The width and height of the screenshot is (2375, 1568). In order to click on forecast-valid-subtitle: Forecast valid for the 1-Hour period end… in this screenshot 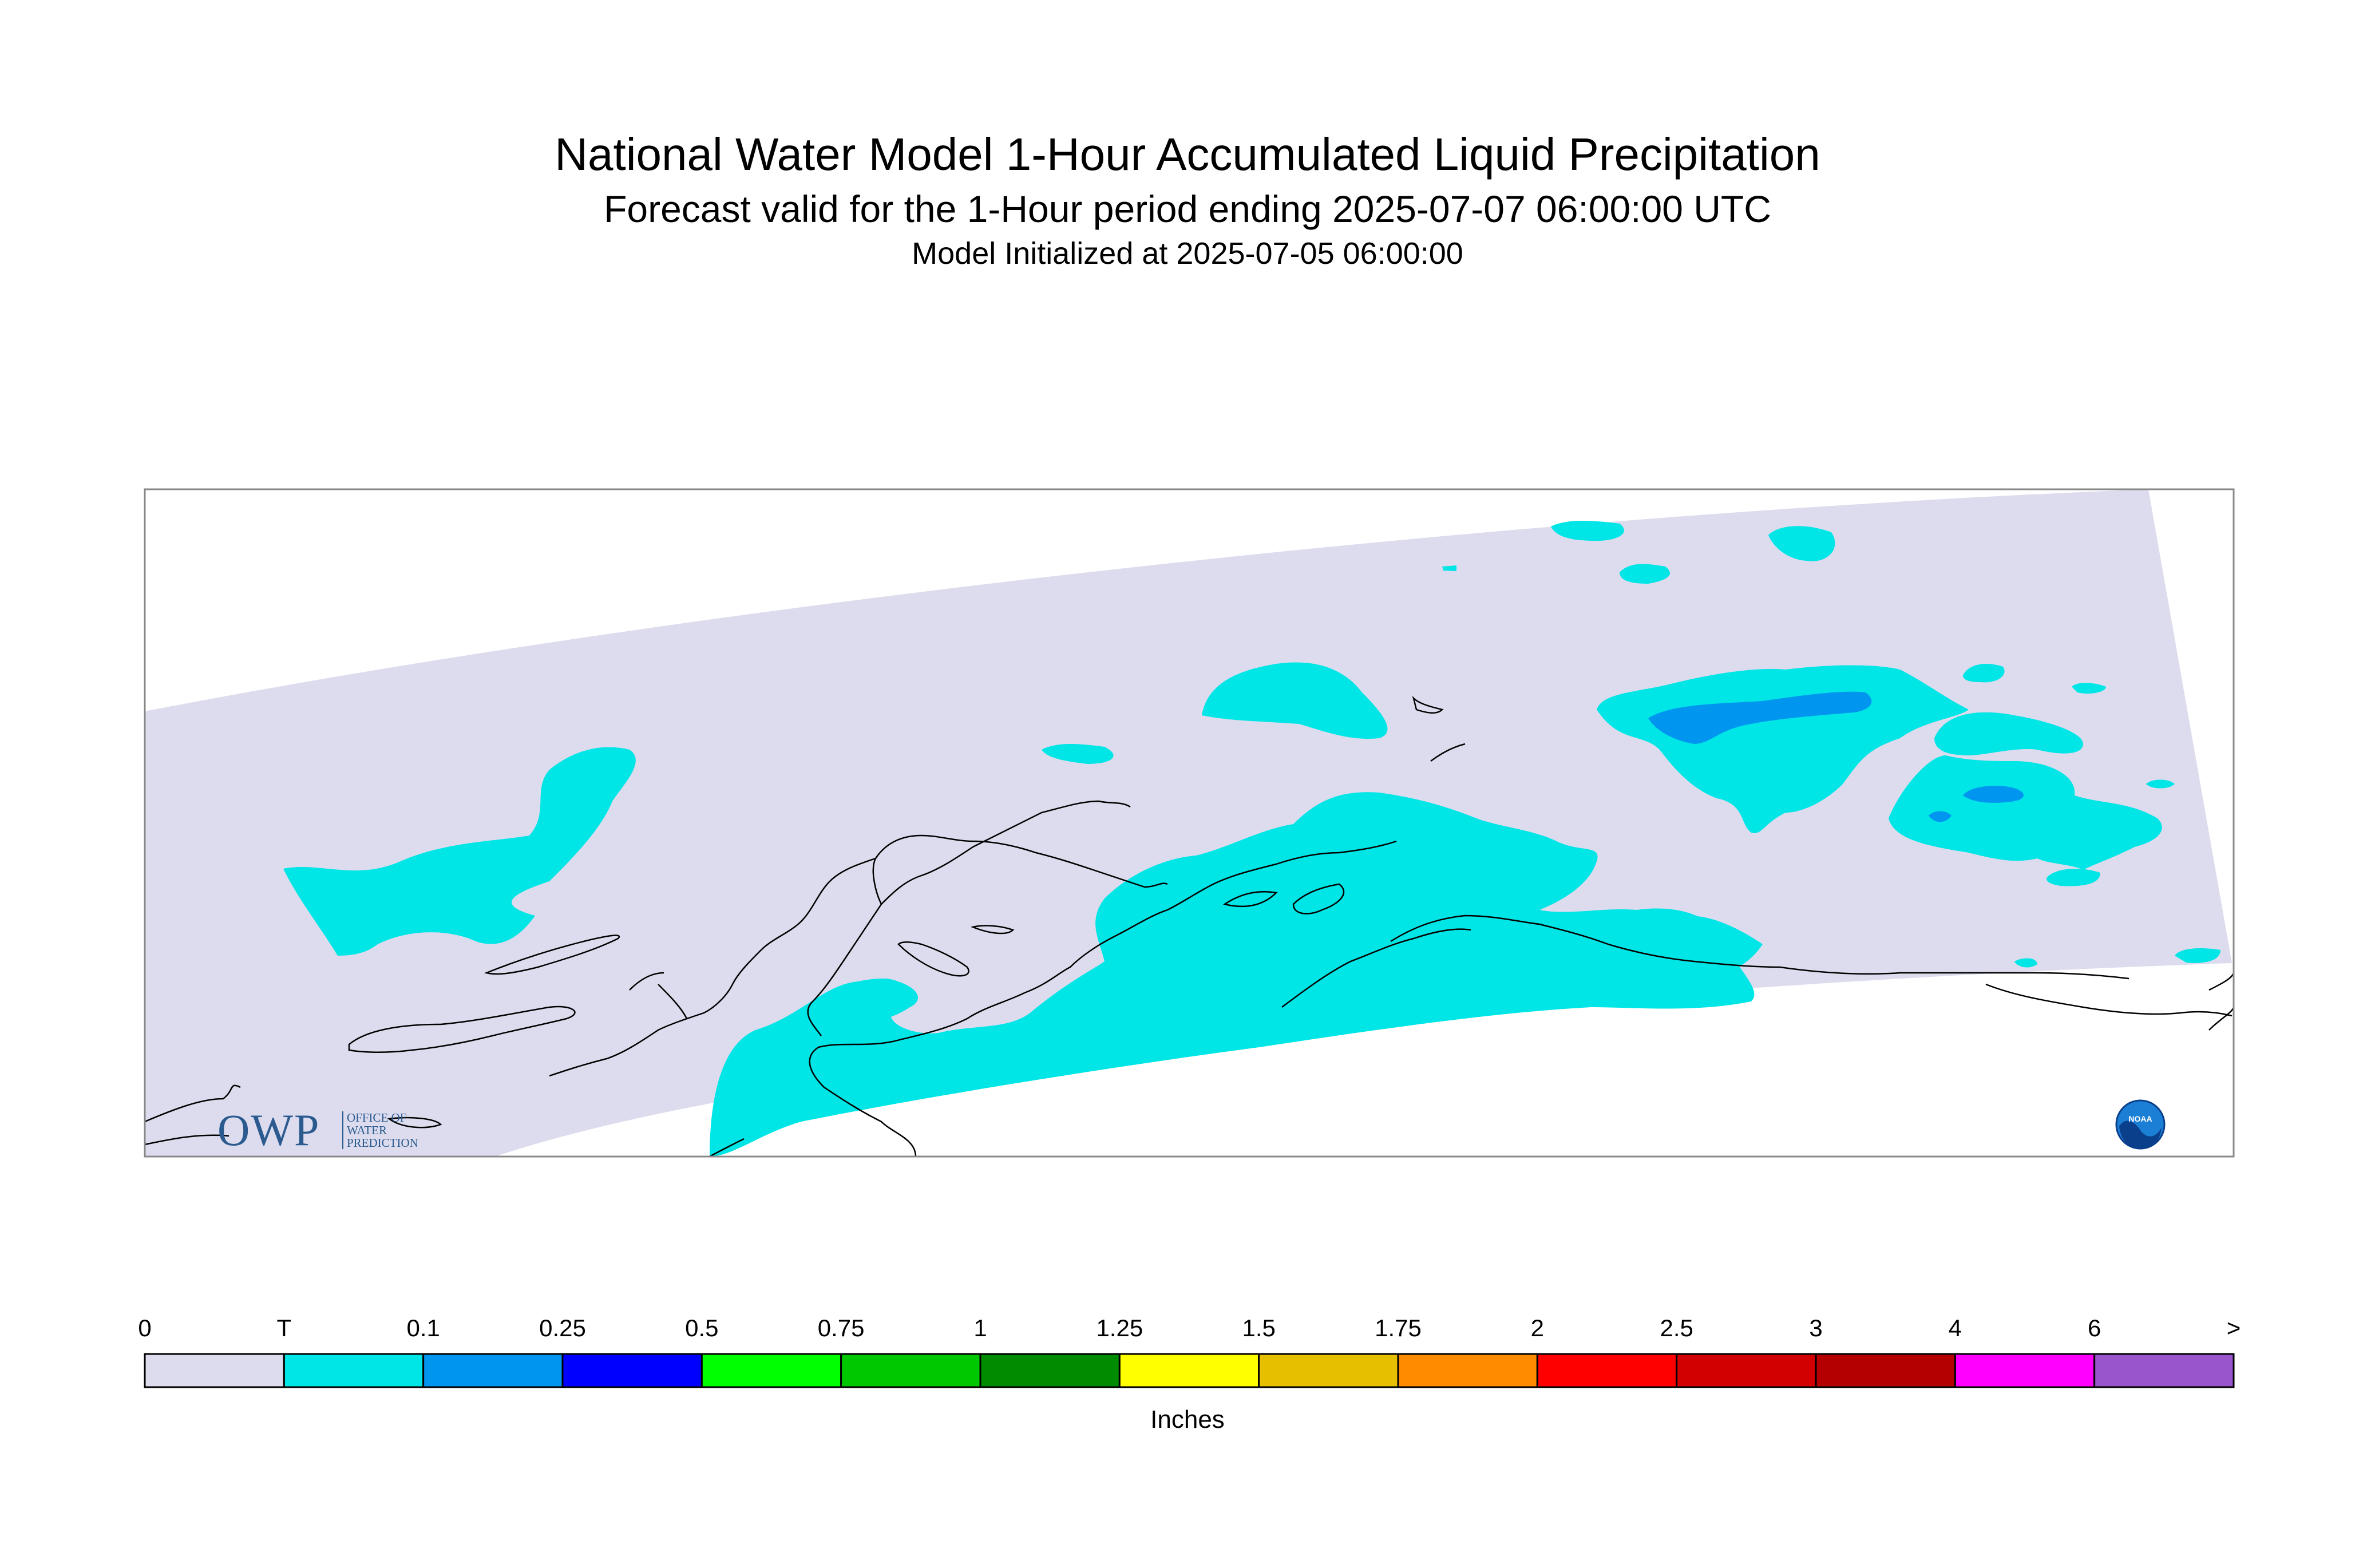, I will do `click(1187, 209)`.